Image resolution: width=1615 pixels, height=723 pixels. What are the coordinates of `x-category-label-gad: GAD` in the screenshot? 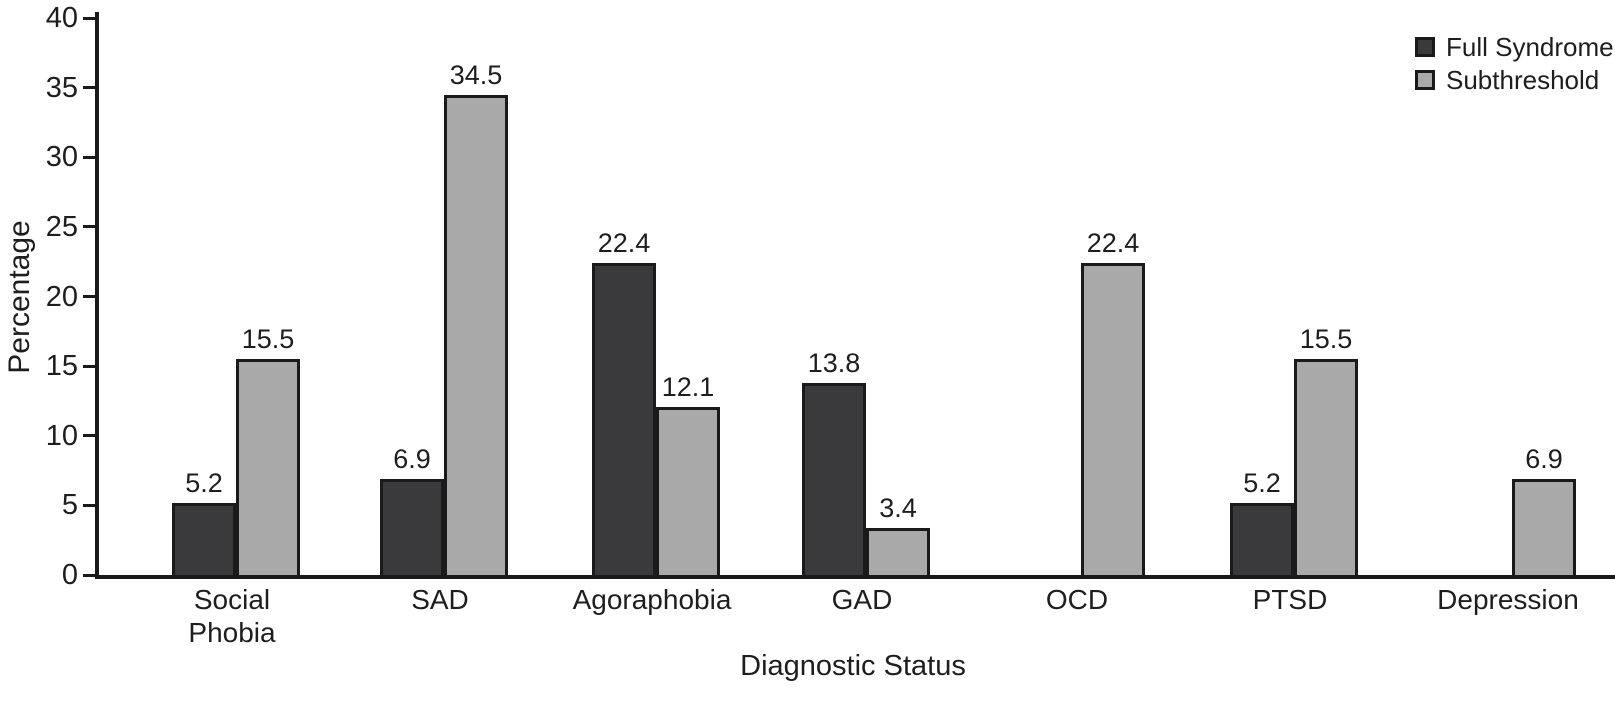 It's located at (862, 599).